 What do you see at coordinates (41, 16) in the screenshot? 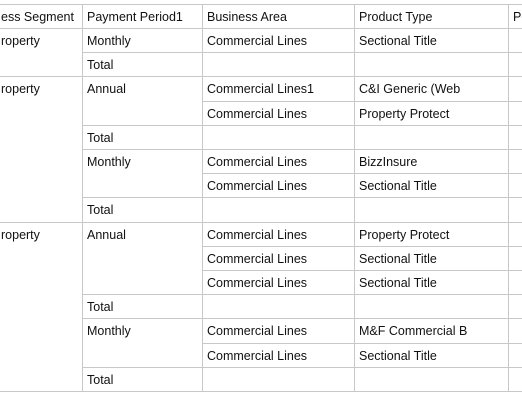
I see `column-header-1: ess Segment` at bounding box center [41, 16].